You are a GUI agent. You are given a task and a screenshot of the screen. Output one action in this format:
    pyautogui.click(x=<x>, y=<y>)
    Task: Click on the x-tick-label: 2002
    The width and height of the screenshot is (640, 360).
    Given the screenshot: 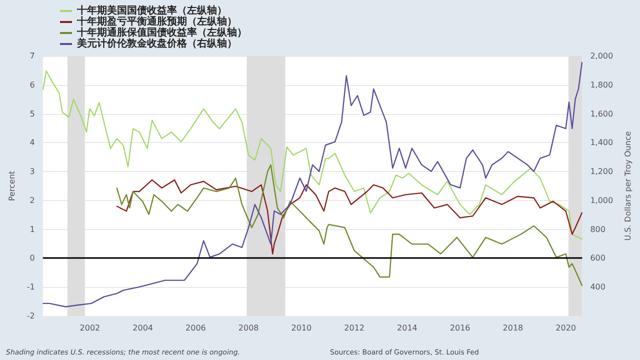 What is the action you would take?
    pyautogui.click(x=90, y=328)
    